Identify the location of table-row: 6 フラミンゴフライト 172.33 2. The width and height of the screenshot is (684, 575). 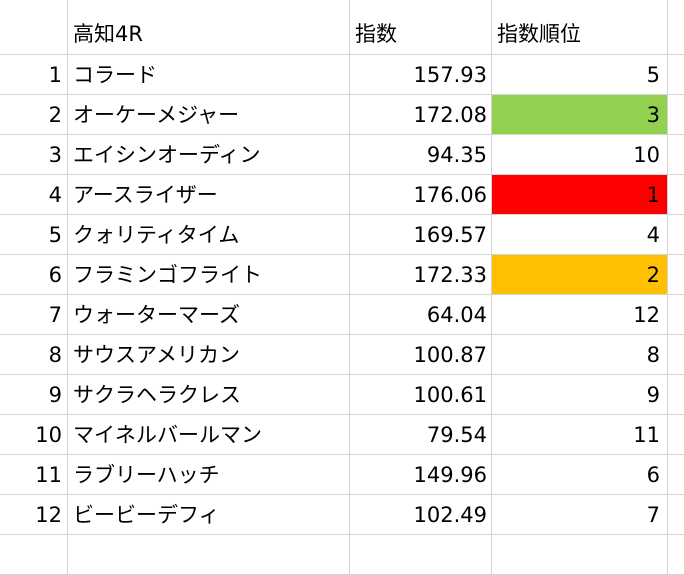
(342, 275).